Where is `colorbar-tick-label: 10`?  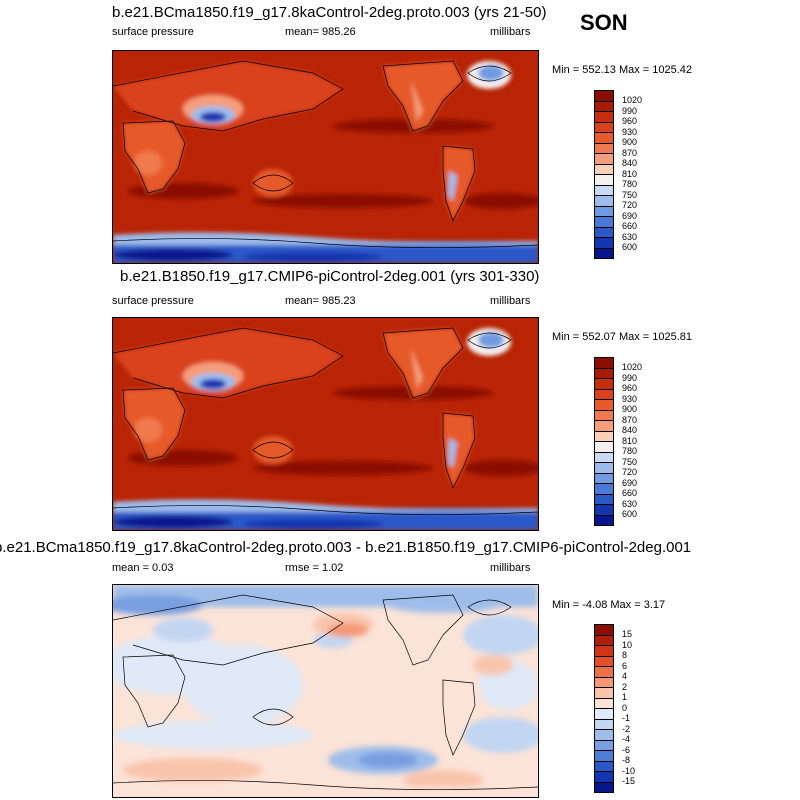
colorbar-tick-label: 10 is located at coordinates (627, 644).